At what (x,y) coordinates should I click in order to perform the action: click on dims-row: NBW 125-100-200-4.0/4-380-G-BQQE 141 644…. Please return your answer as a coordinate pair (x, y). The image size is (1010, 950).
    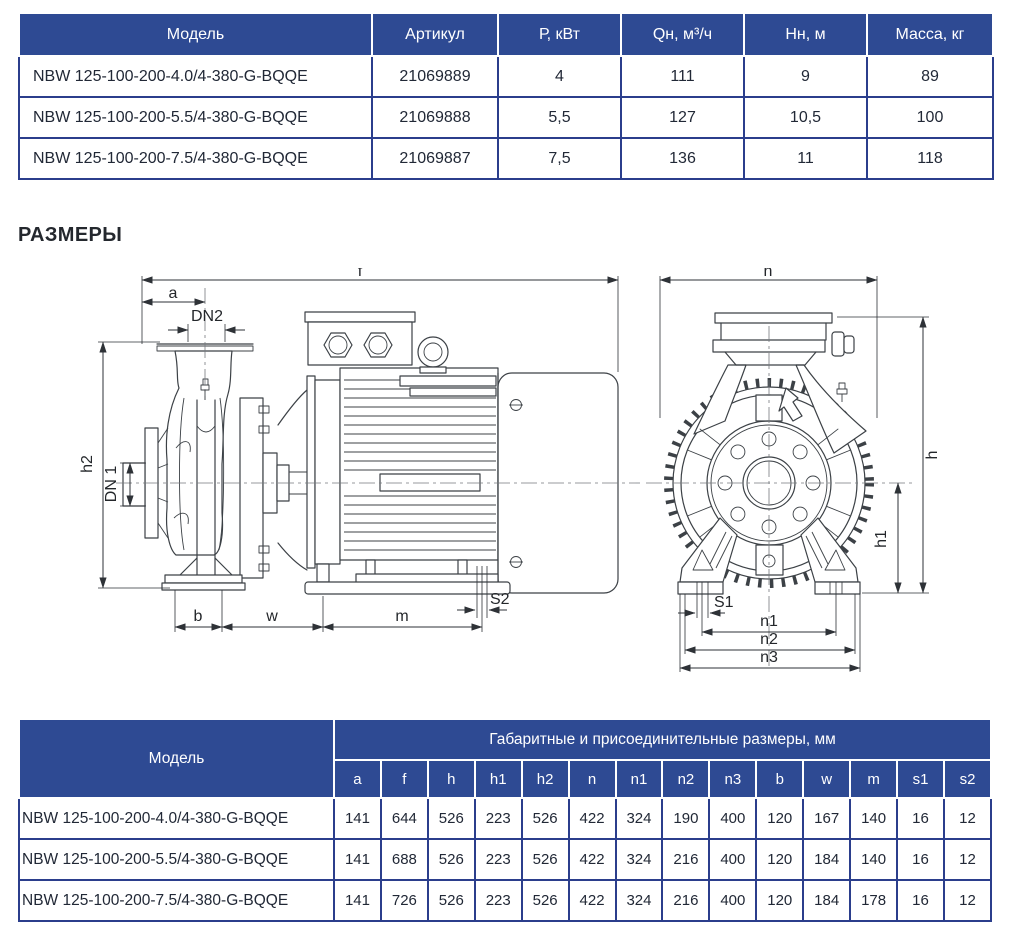
    Looking at the image, I should click on (505, 818).